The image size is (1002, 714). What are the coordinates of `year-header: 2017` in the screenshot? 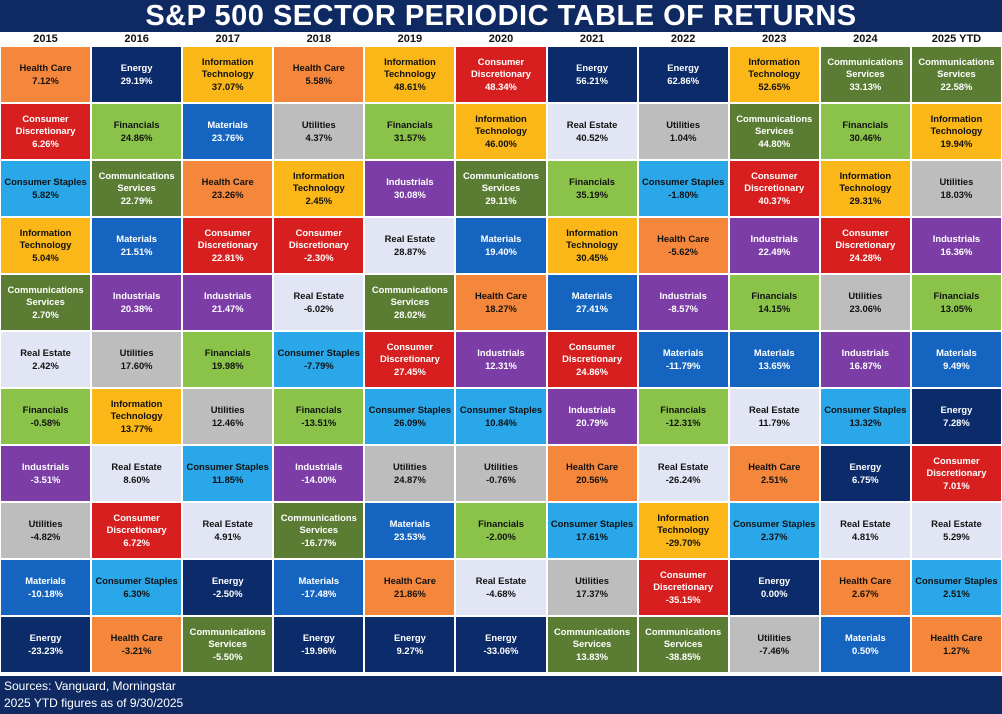 It's located at (227, 39).